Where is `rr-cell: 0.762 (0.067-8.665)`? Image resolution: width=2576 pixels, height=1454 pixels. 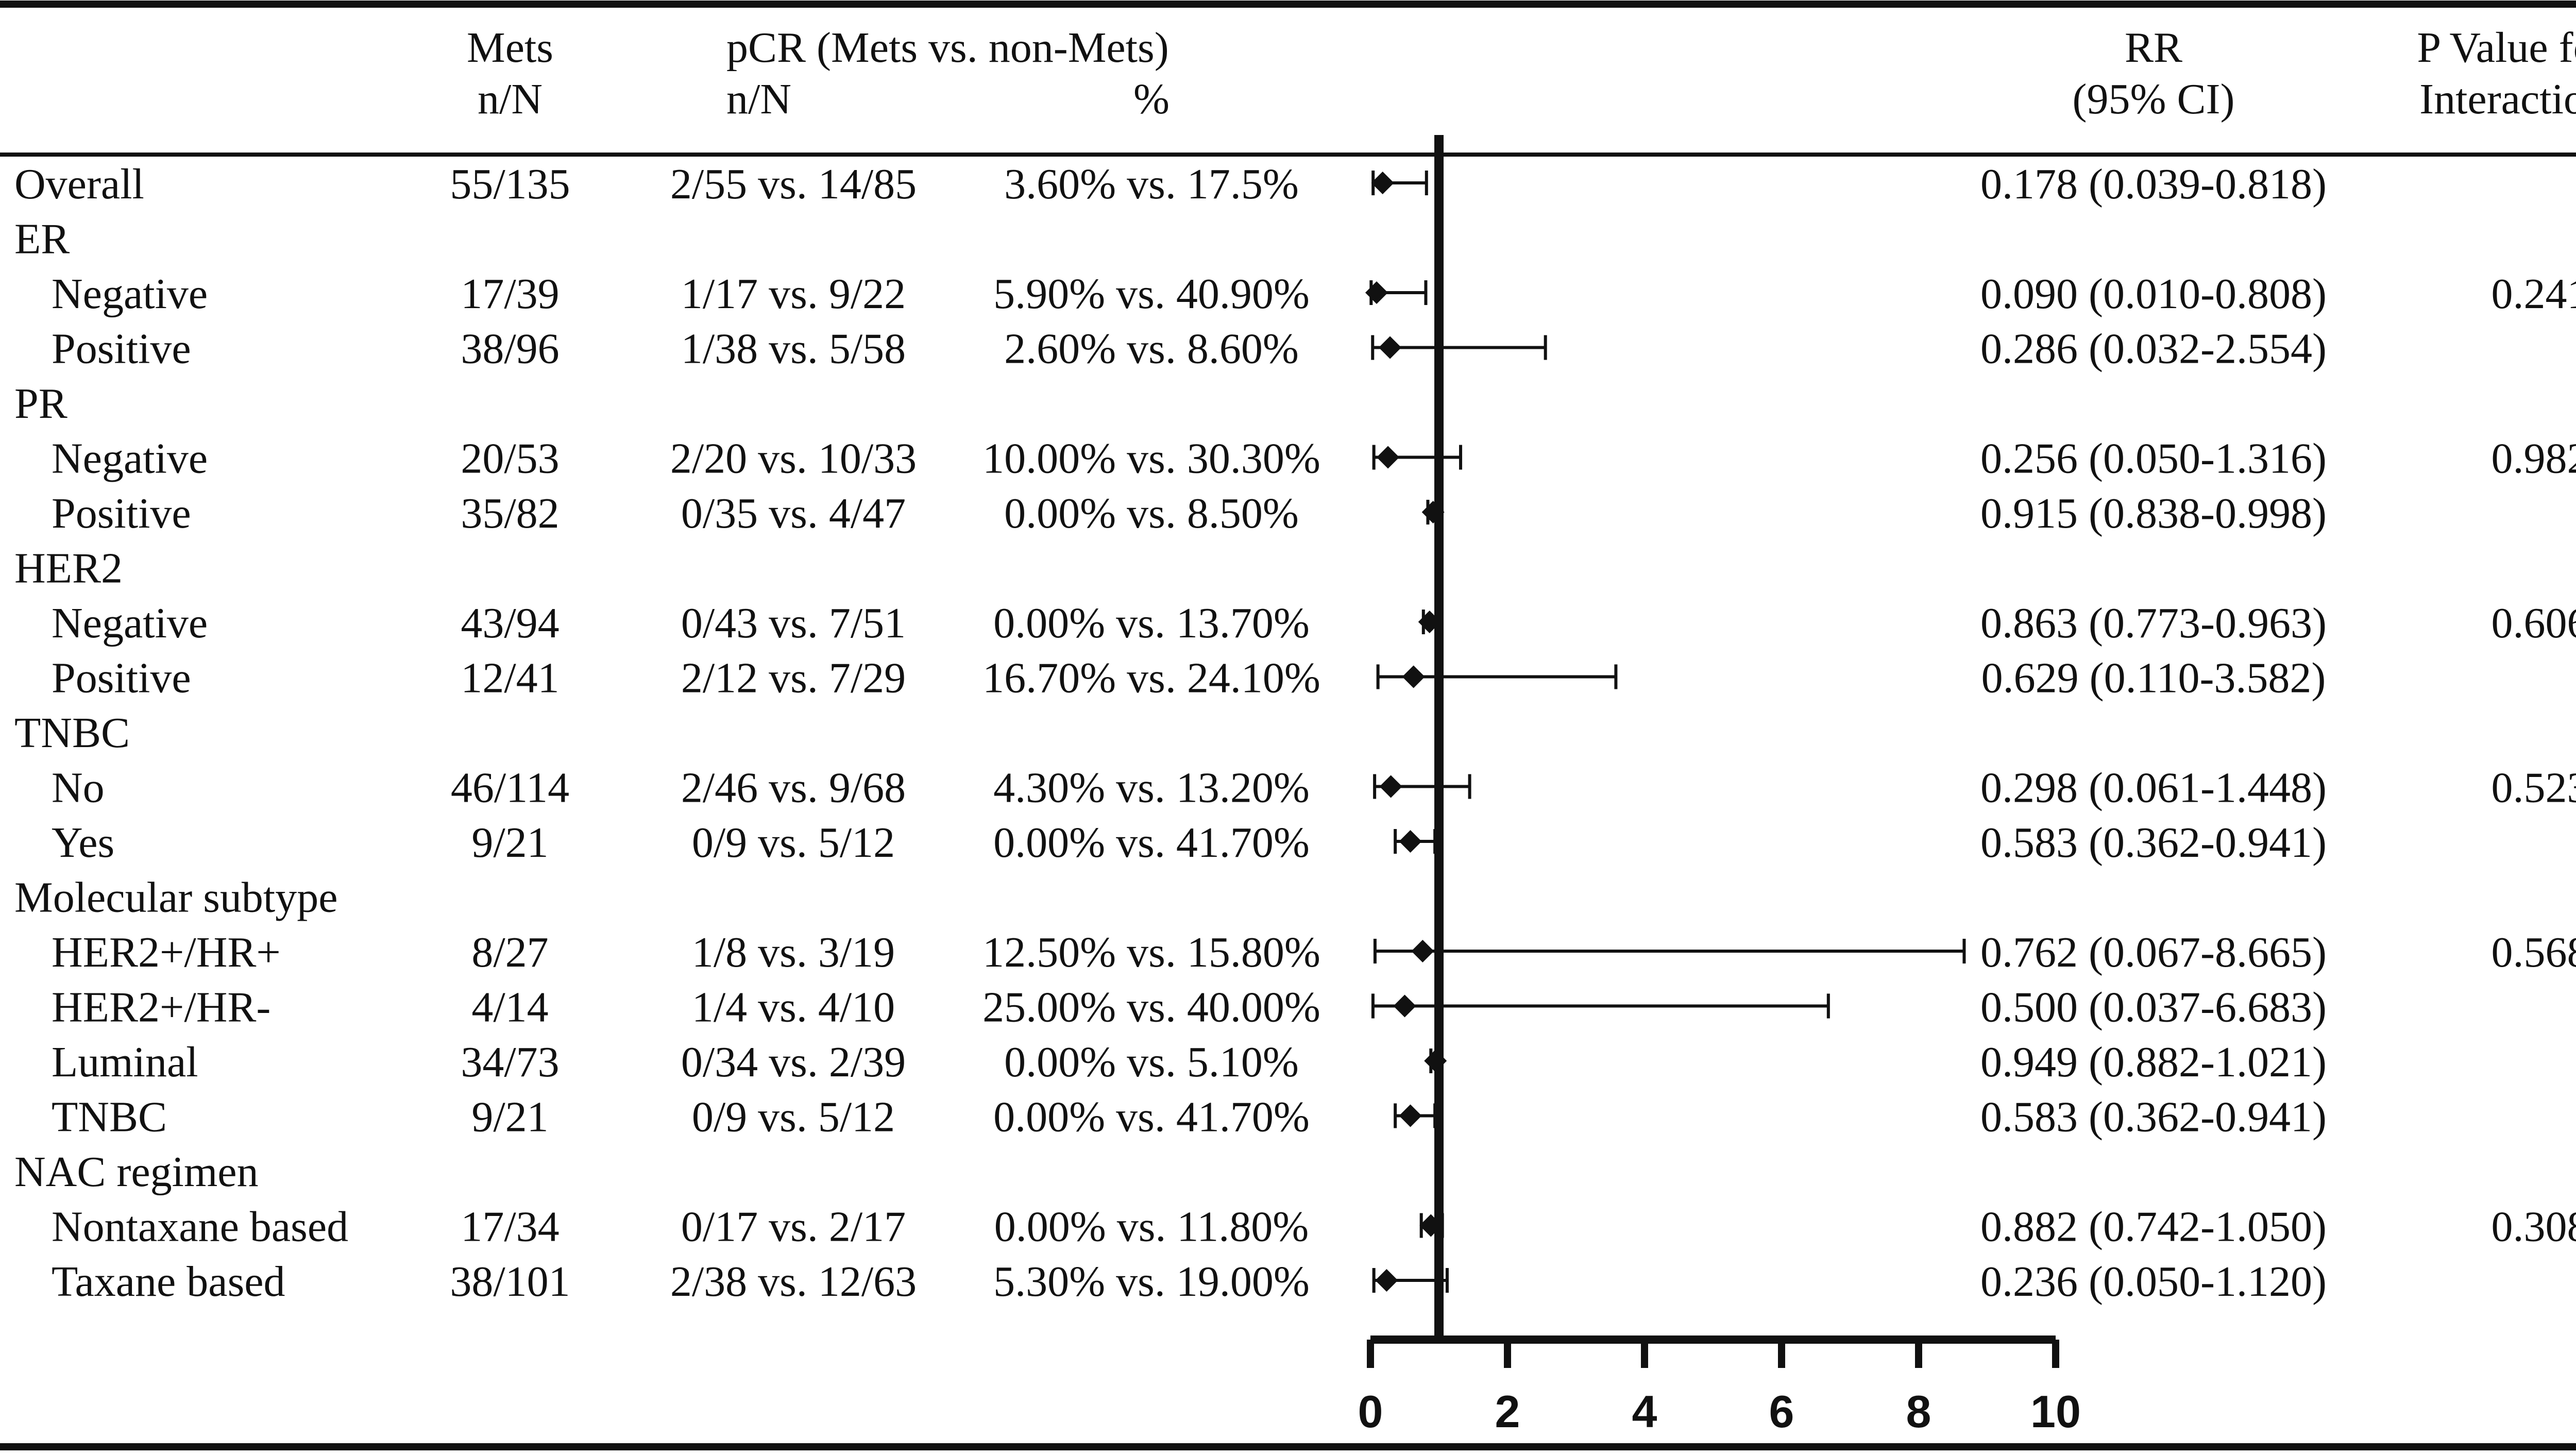
rr-cell: 0.762 (0.067-8.665) is located at coordinates (2153, 952).